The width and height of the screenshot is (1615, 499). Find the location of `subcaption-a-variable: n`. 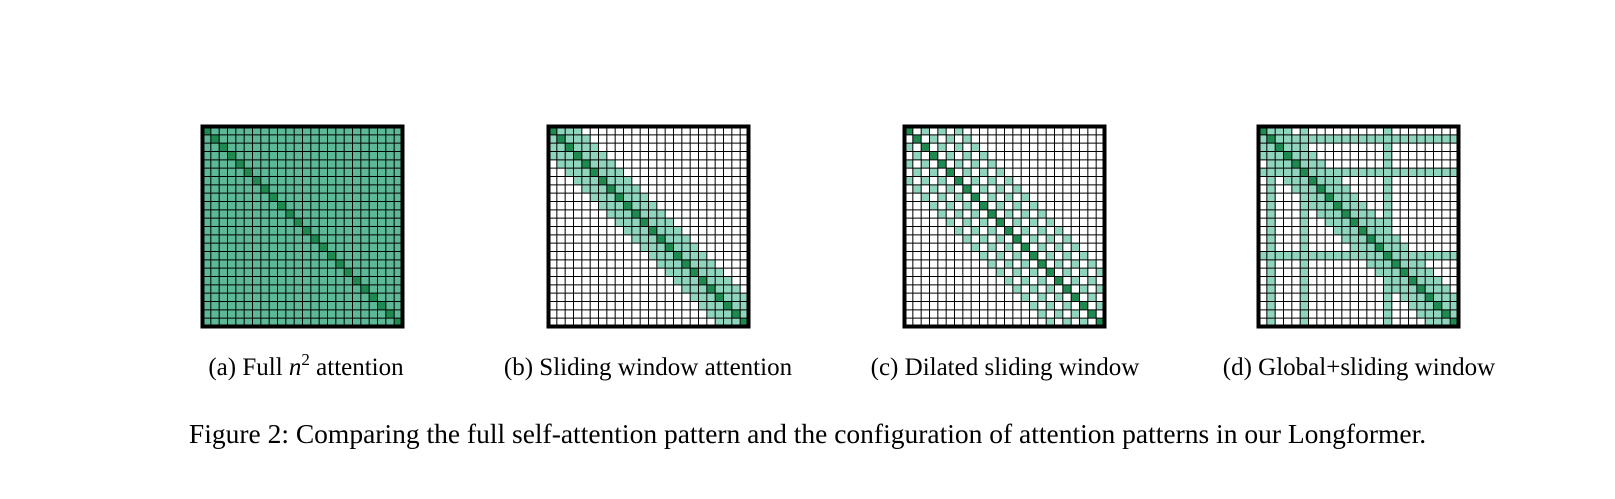

subcaption-a-variable: n is located at coordinates (295, 367).